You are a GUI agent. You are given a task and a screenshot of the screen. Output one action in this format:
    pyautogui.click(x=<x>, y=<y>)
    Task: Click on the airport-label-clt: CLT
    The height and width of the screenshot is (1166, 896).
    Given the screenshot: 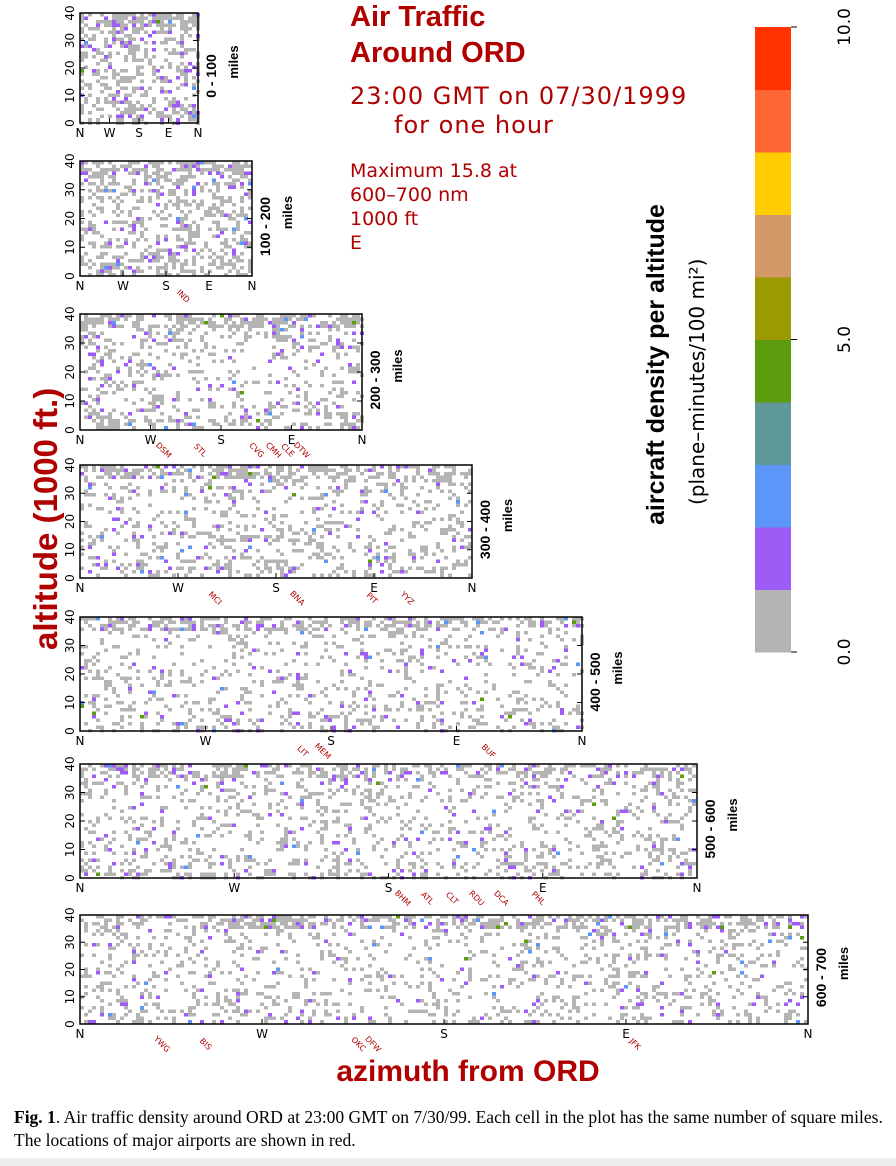 What is the action you would take?
    pyautogui.click(x=452, y=898)
    